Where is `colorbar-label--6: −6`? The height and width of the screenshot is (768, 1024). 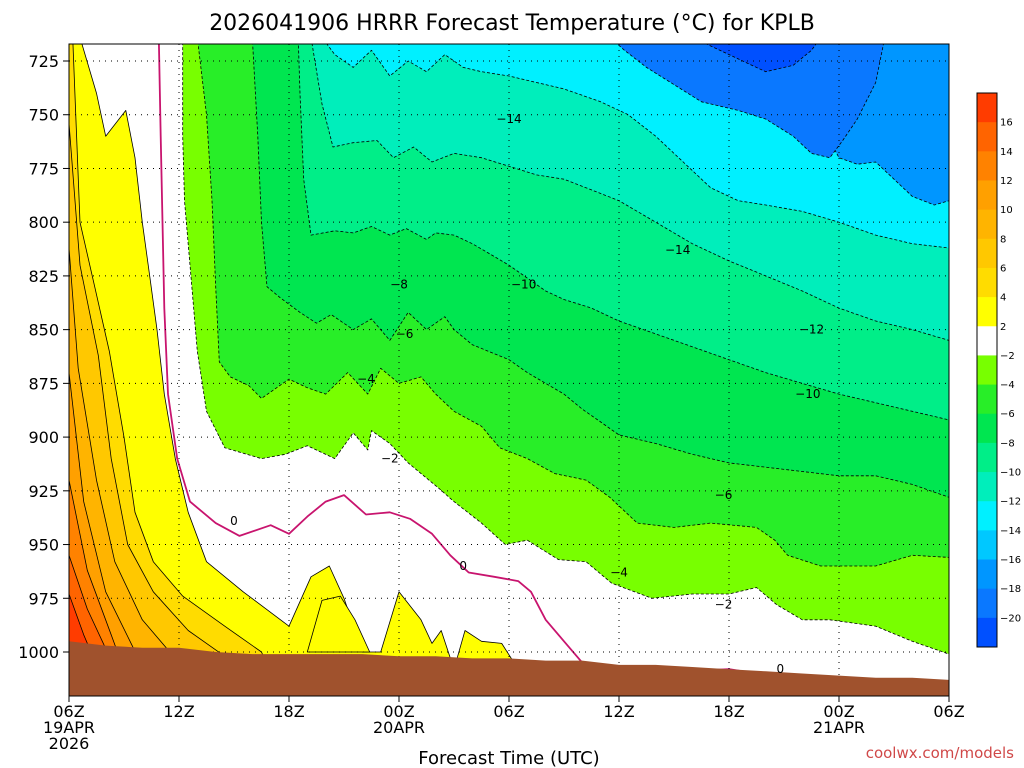 colorbar-label--6: −6 is located at coordinates (1007, 414).